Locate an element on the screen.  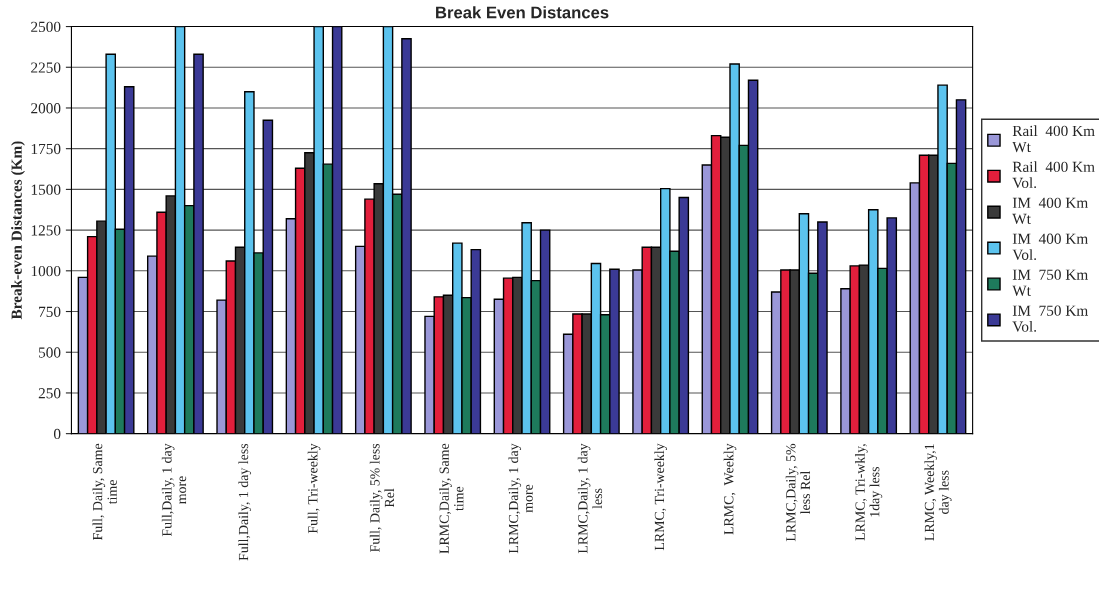
x-tick-label: LRMC,Daily, 1 day more is located at coordinates (520, 498).